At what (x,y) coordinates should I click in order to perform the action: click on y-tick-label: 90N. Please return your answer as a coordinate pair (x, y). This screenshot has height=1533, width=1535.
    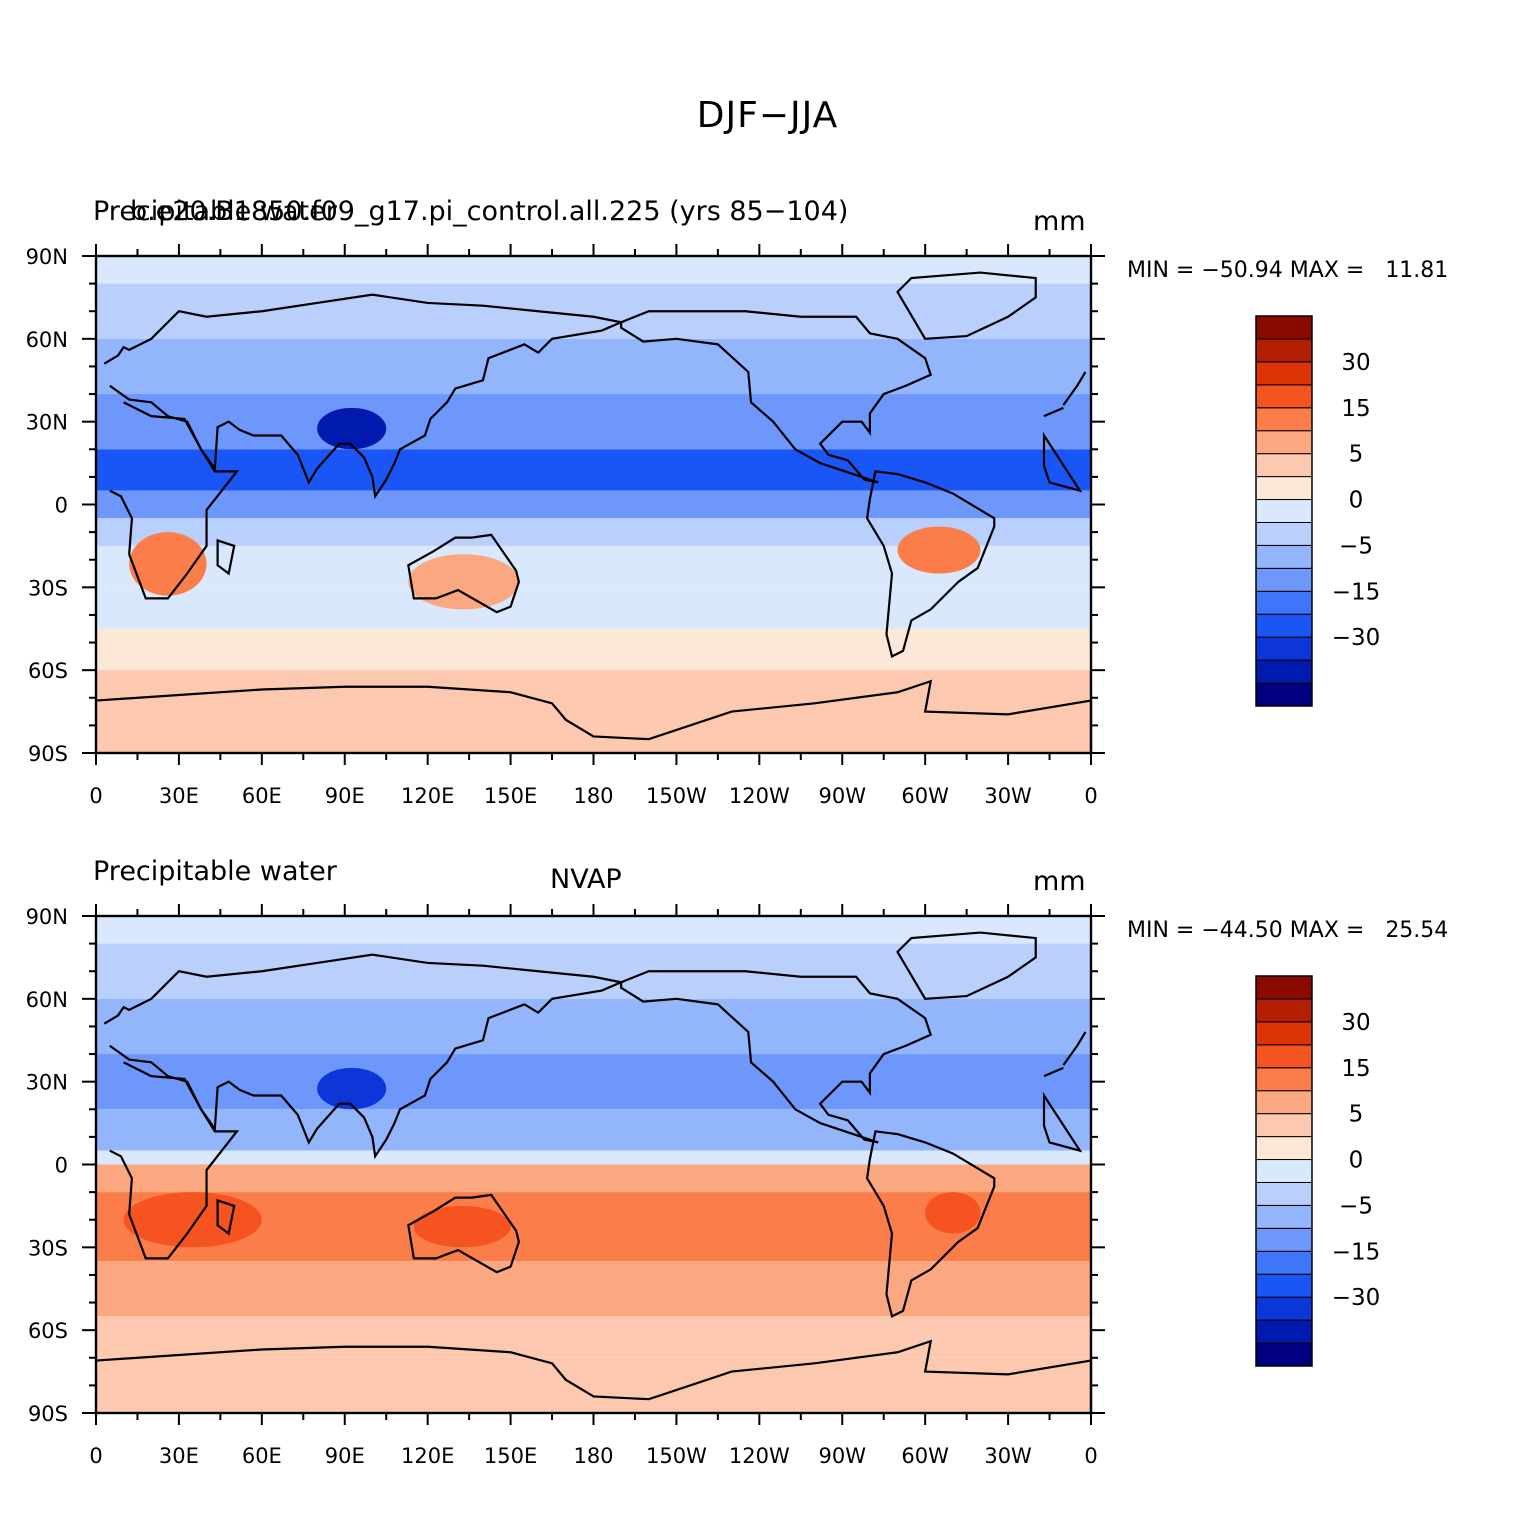
    Looking at the image, I should click on (47, 917).